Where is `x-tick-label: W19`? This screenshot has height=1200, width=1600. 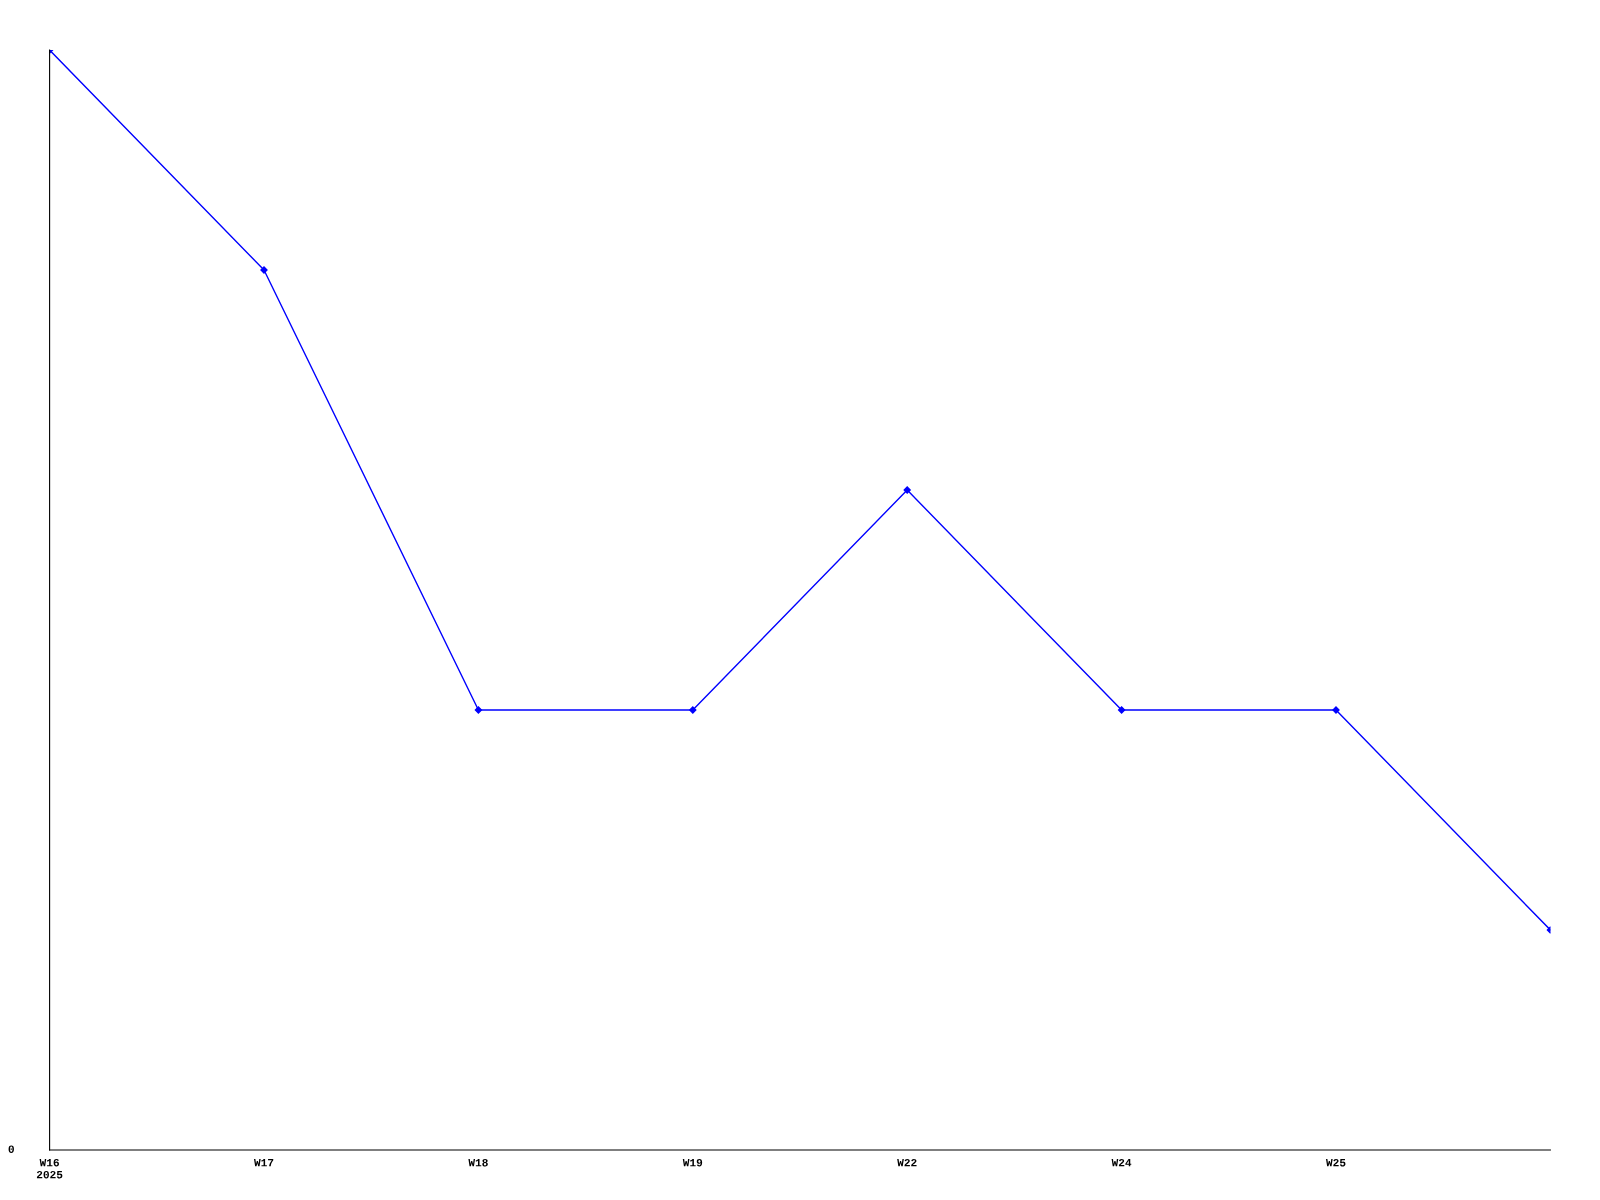 x-tick-label: W19 is located at coordinates (692, 1162).